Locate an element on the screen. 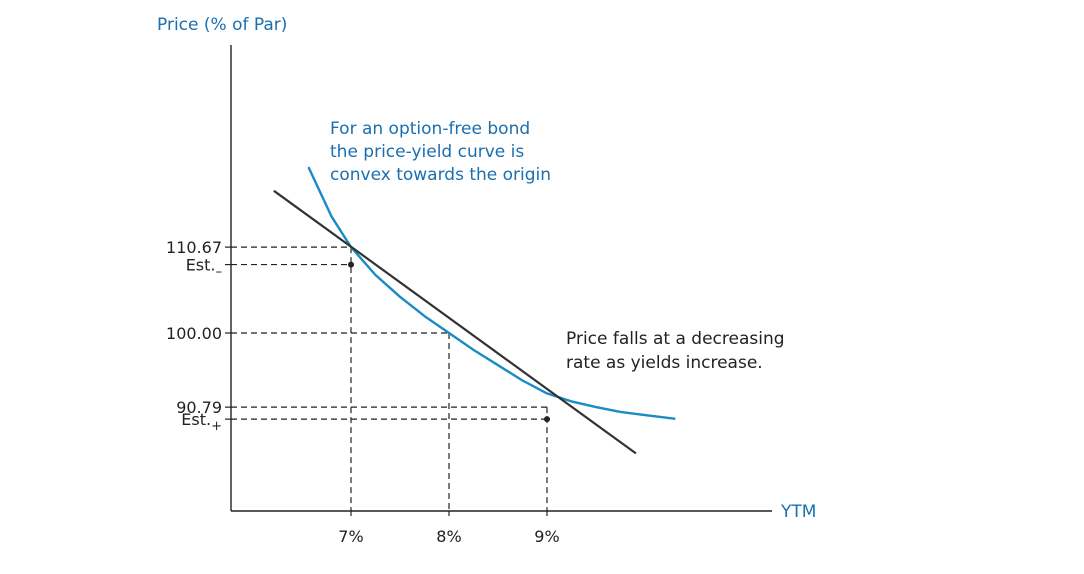 This screenshot has width=1084, height=574. convexity-annotation-line-3: convex towards the origin is located at coordinates (440, 175).